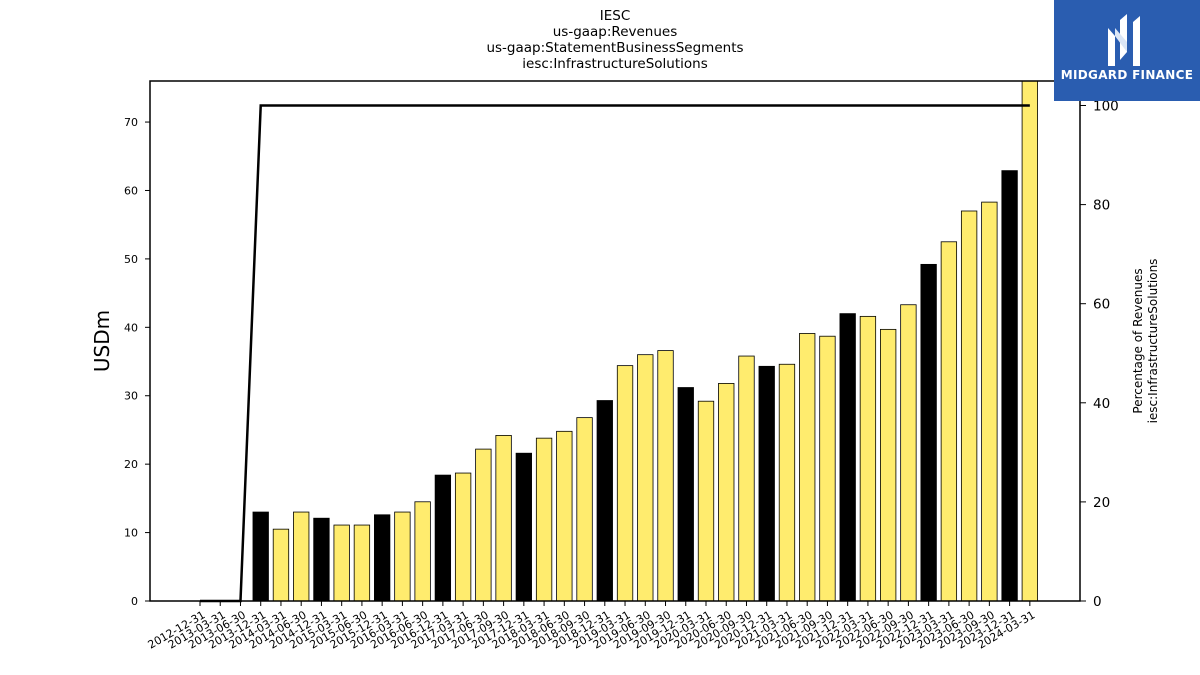  I want to click on y-tick-label: 30, so click(131, 396).